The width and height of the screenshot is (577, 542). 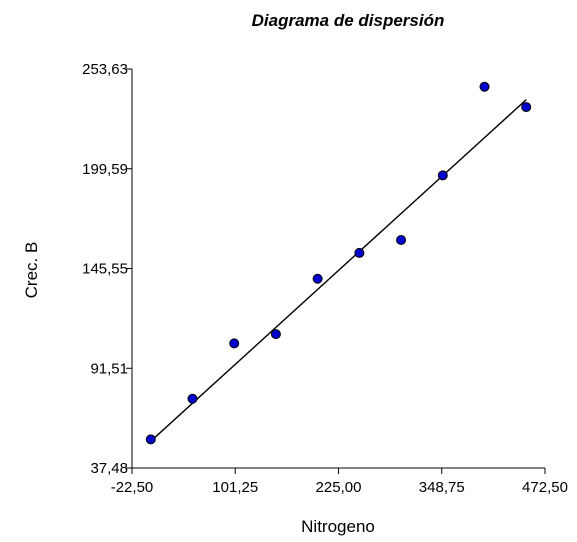 I want to click on x-tick-label: 225,00, so click(x=339, y=487).